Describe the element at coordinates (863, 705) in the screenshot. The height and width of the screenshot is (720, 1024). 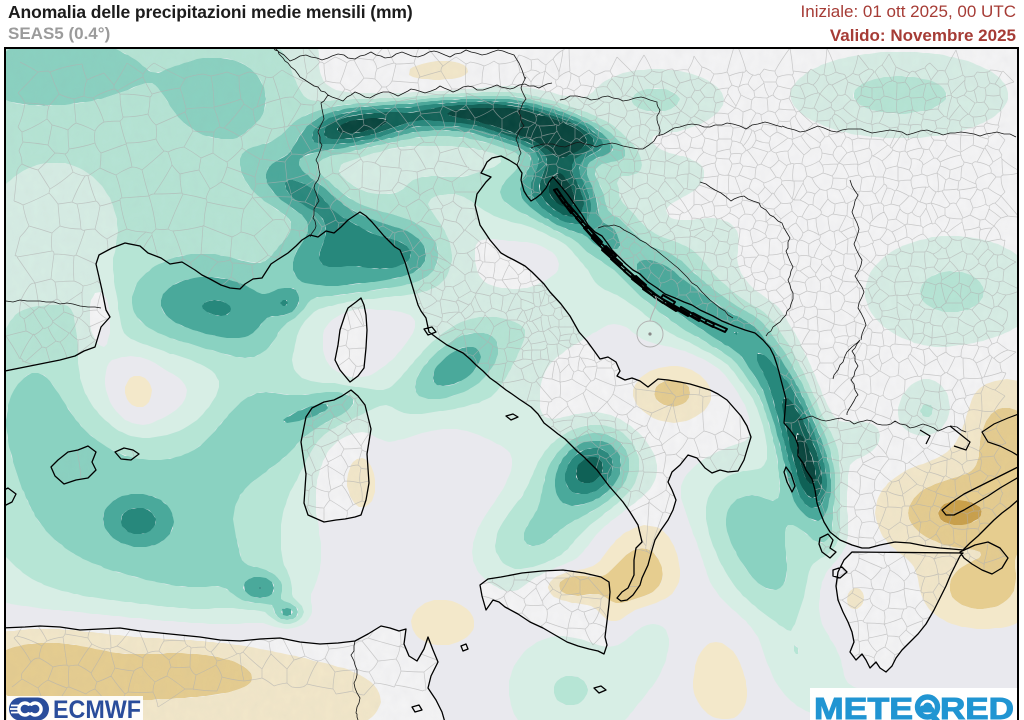
I see `svg-text: METE` at that location.